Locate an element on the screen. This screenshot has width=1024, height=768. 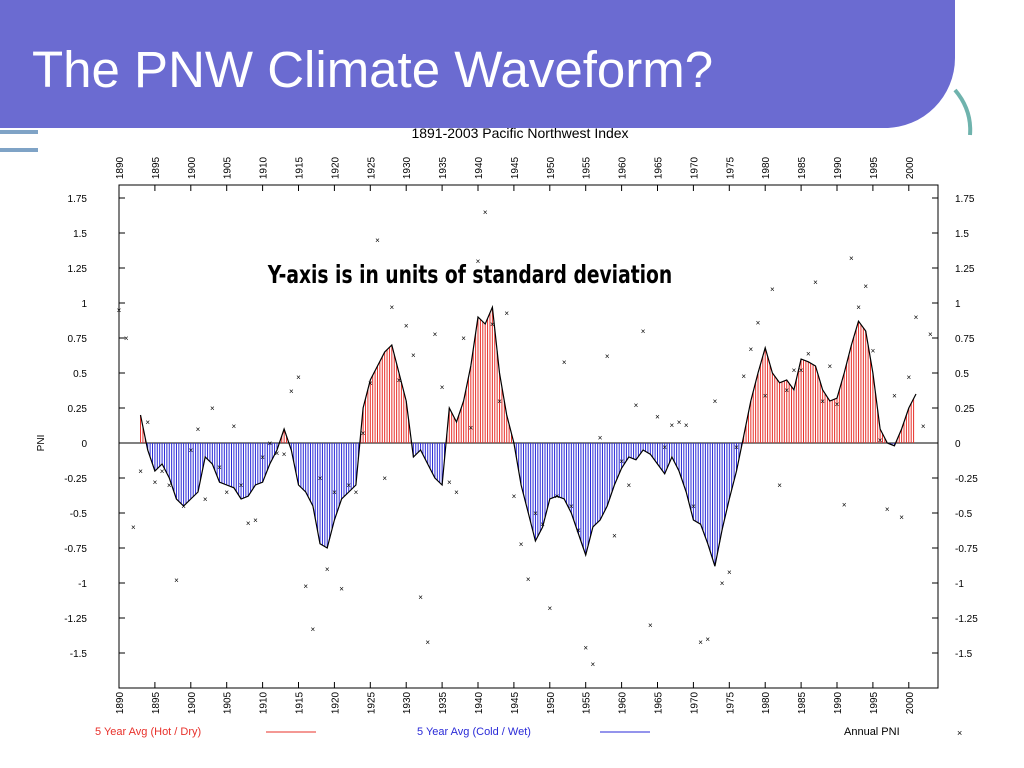
y-tick-label-right: 0.75 is located at coordinates (965, 339).